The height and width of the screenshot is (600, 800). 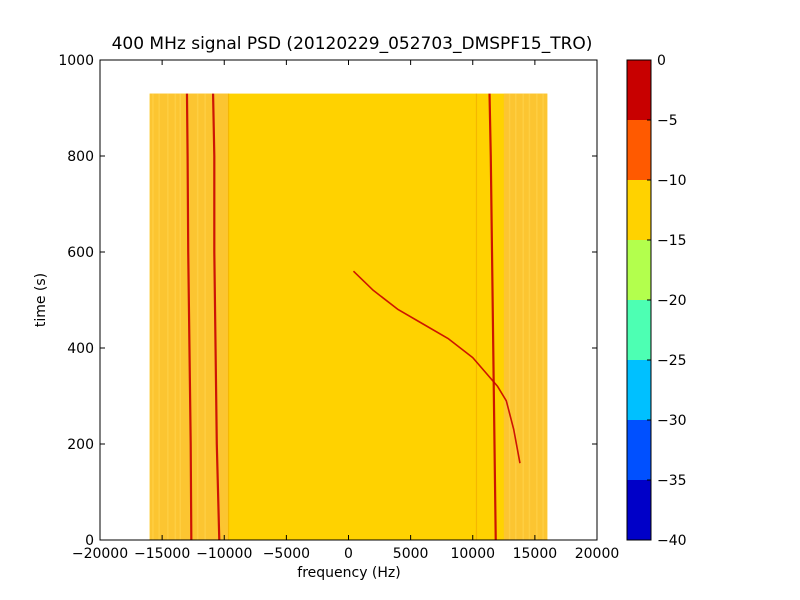 What do you see at coordinates (224, 554) in the screenshot?
I see `x-tick-label: −10000` at bounding box center [224, 554].